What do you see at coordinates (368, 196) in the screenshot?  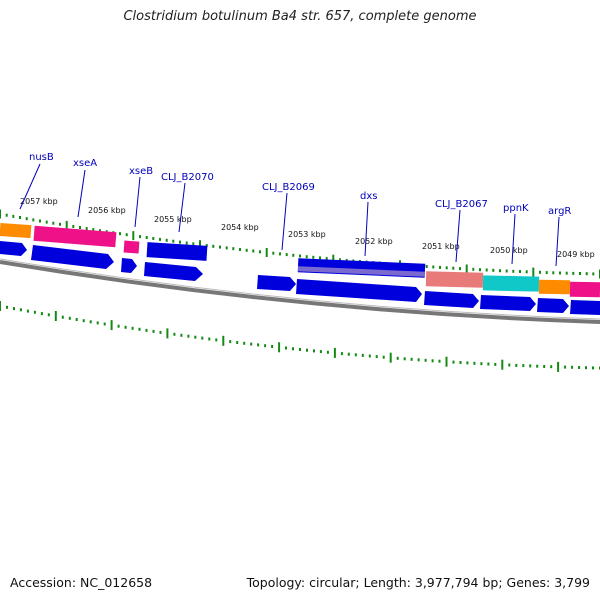 I see `gene-label-dxs: dxs` at bounding box center [368, 196].